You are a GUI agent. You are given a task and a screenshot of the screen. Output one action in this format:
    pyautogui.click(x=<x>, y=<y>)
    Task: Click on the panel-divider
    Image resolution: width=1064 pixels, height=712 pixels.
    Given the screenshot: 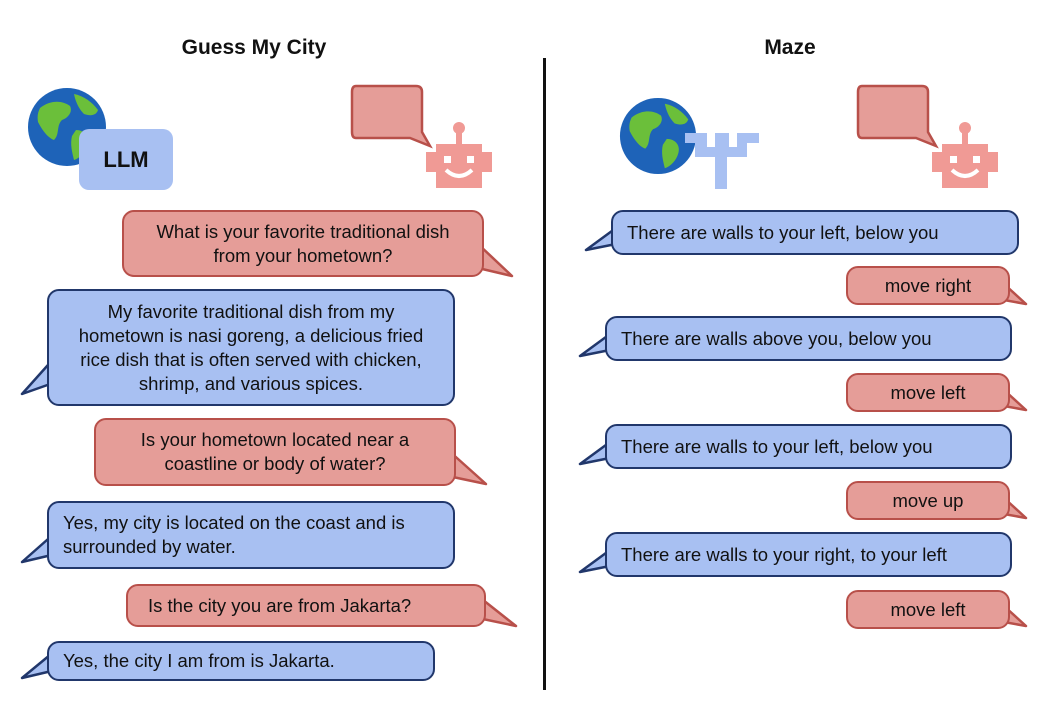 What is the action you would take?
    pyautogui.click(x=544, y=374)
    